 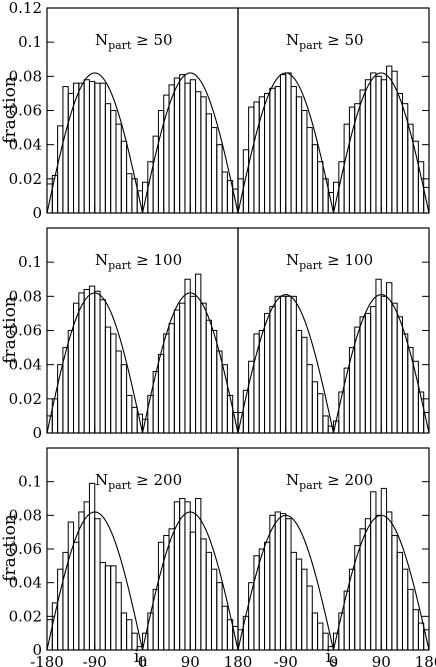 What do you see at coordinates (156, 260) in the screenshot?
I see `annotation-threshold: ≥ 100` at bounding box center [156, 260].